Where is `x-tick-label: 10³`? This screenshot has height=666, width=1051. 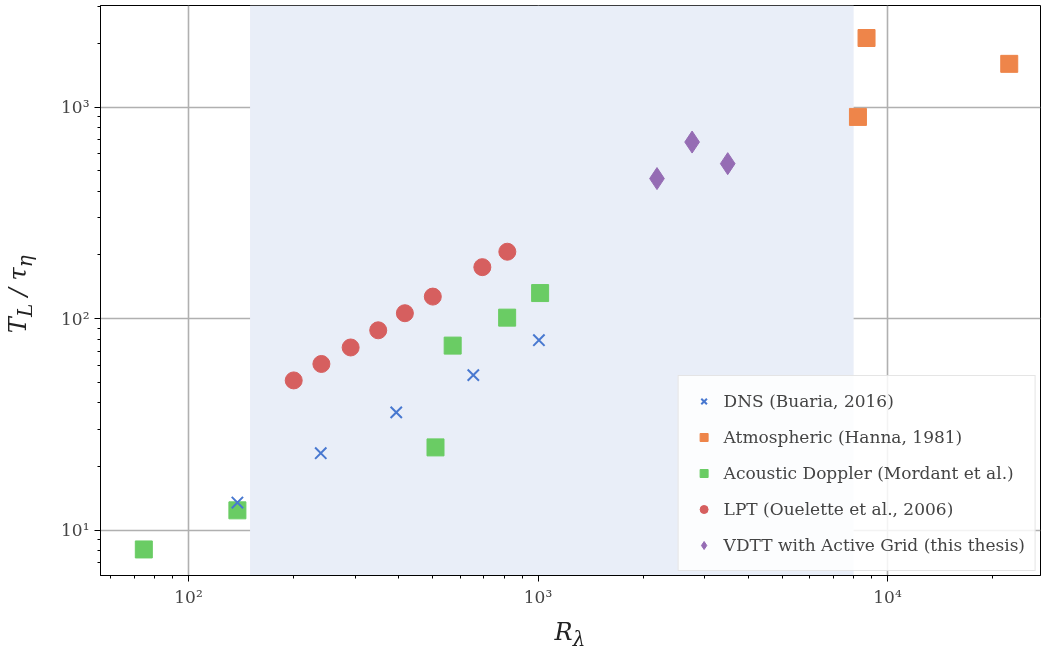 x-tick-label: 10³ is located at coordinates (538, 596).